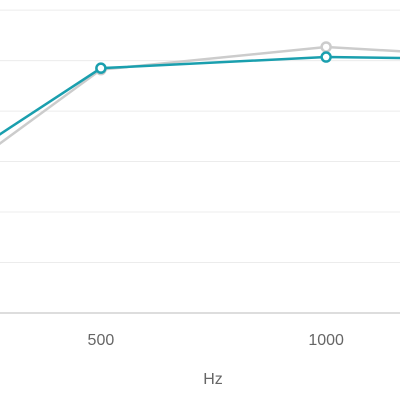 The image size is (400, 400). I want to click on x-axis-label: Hz, so click(213, 379).